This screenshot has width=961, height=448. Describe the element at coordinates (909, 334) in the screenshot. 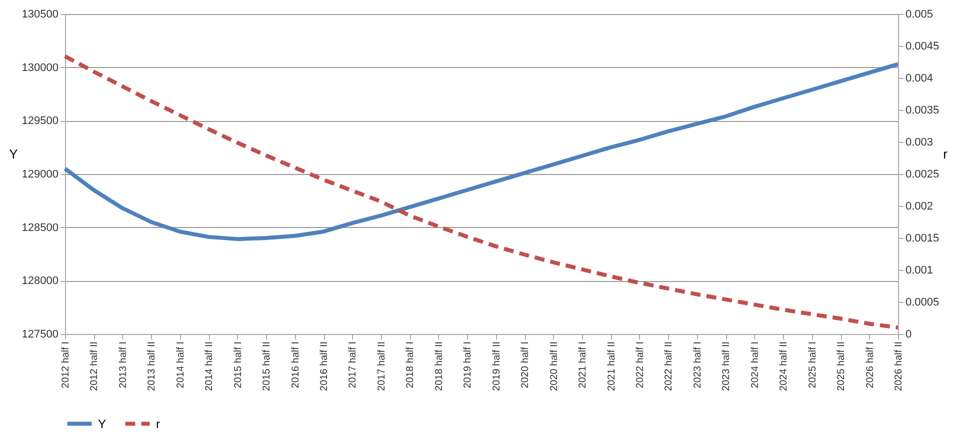

I see `y2-tick-label: 0` at that location.